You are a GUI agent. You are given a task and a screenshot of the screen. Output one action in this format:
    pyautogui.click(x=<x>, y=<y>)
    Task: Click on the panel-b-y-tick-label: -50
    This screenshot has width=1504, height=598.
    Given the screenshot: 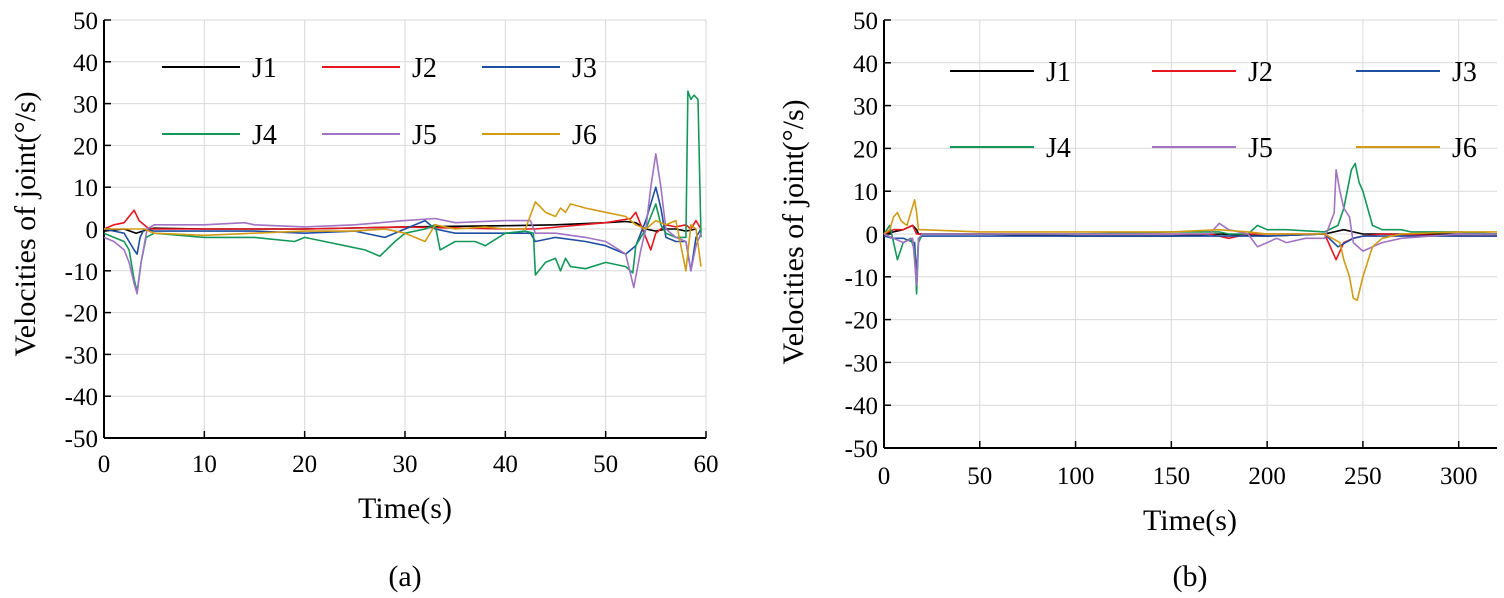 What is the action you would take?
    pyautogui.click(x=861, y=449)
    